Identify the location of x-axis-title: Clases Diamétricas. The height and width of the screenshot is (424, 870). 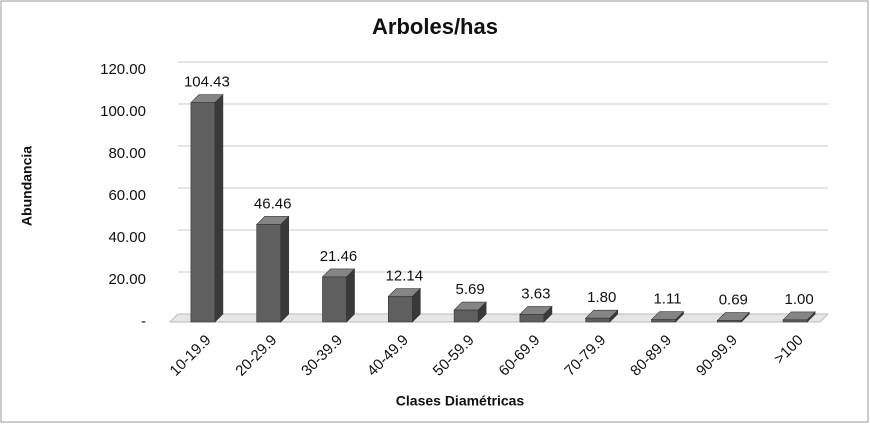
(460, 401).